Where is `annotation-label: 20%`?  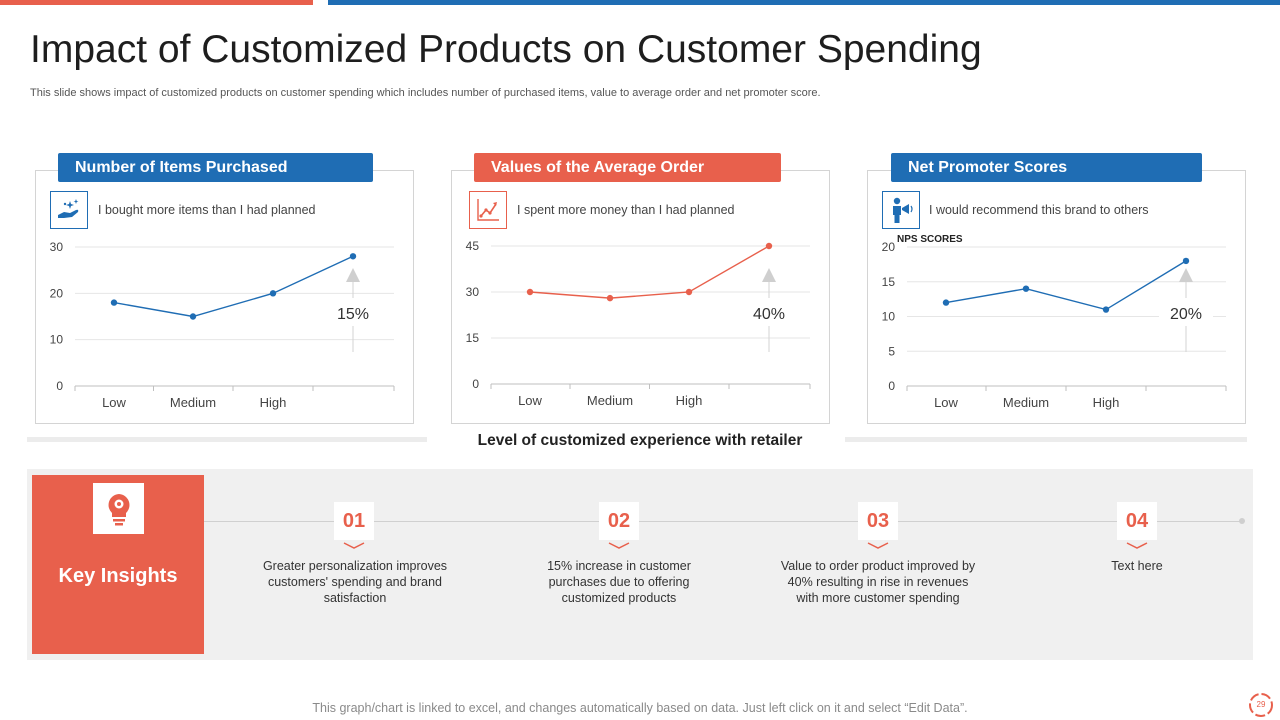
annotation-label: 20% is located at coordinates (1186, 314).